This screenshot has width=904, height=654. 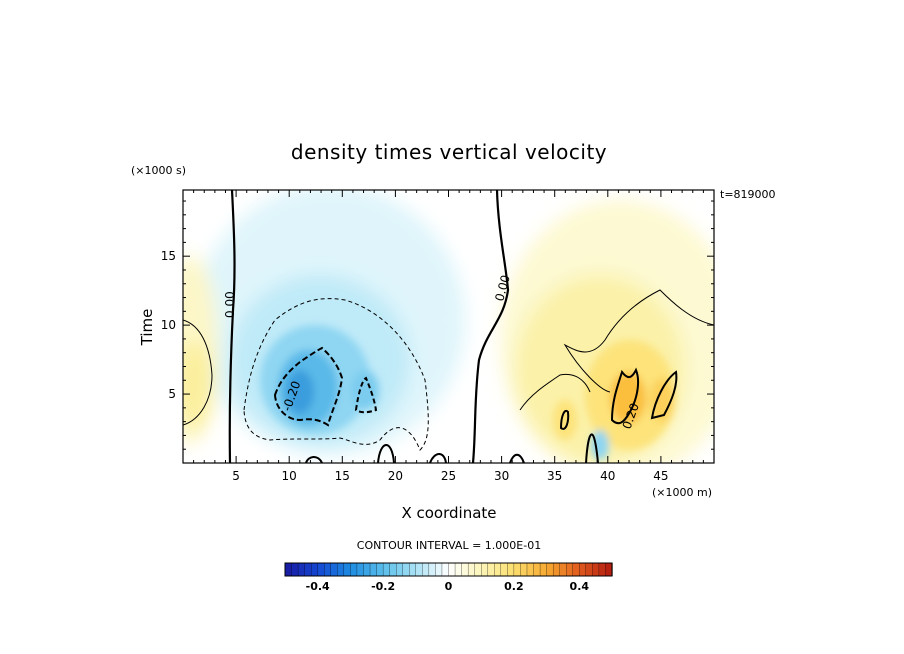 I want to click on x-unit-label: (×1000 m), so click(x=682, y=492).